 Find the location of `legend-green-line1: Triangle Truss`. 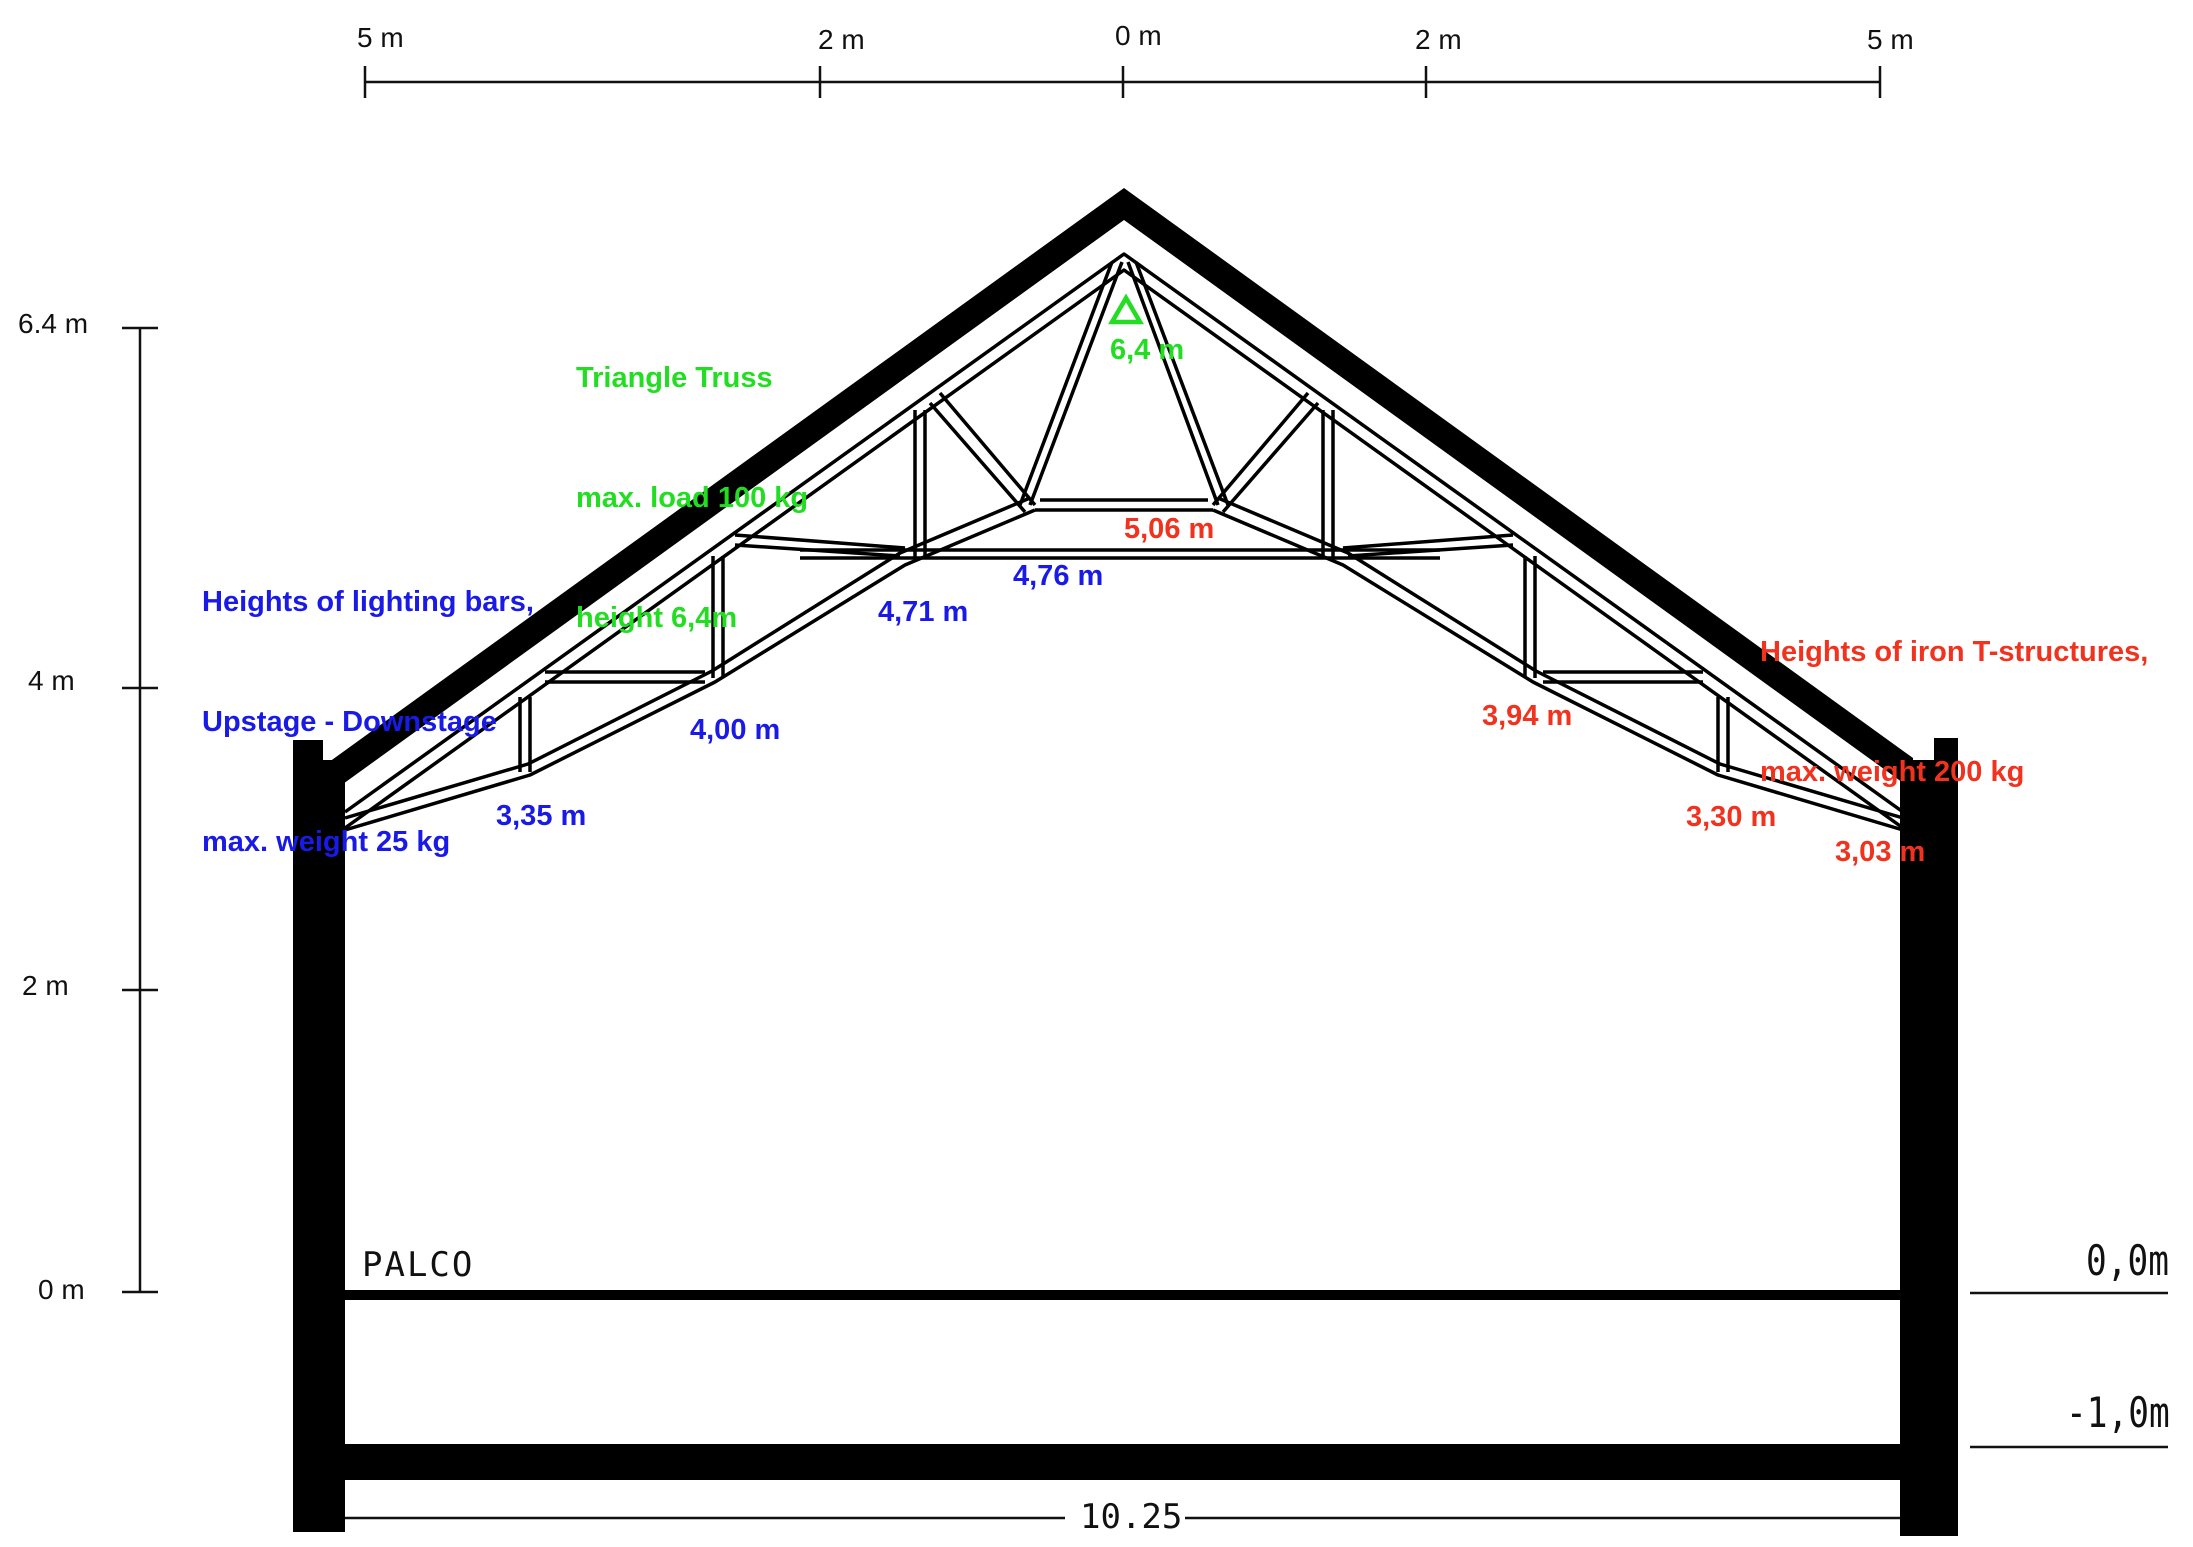

legend-green-line1: Triangle Truss is located at coordinates (674, 378).